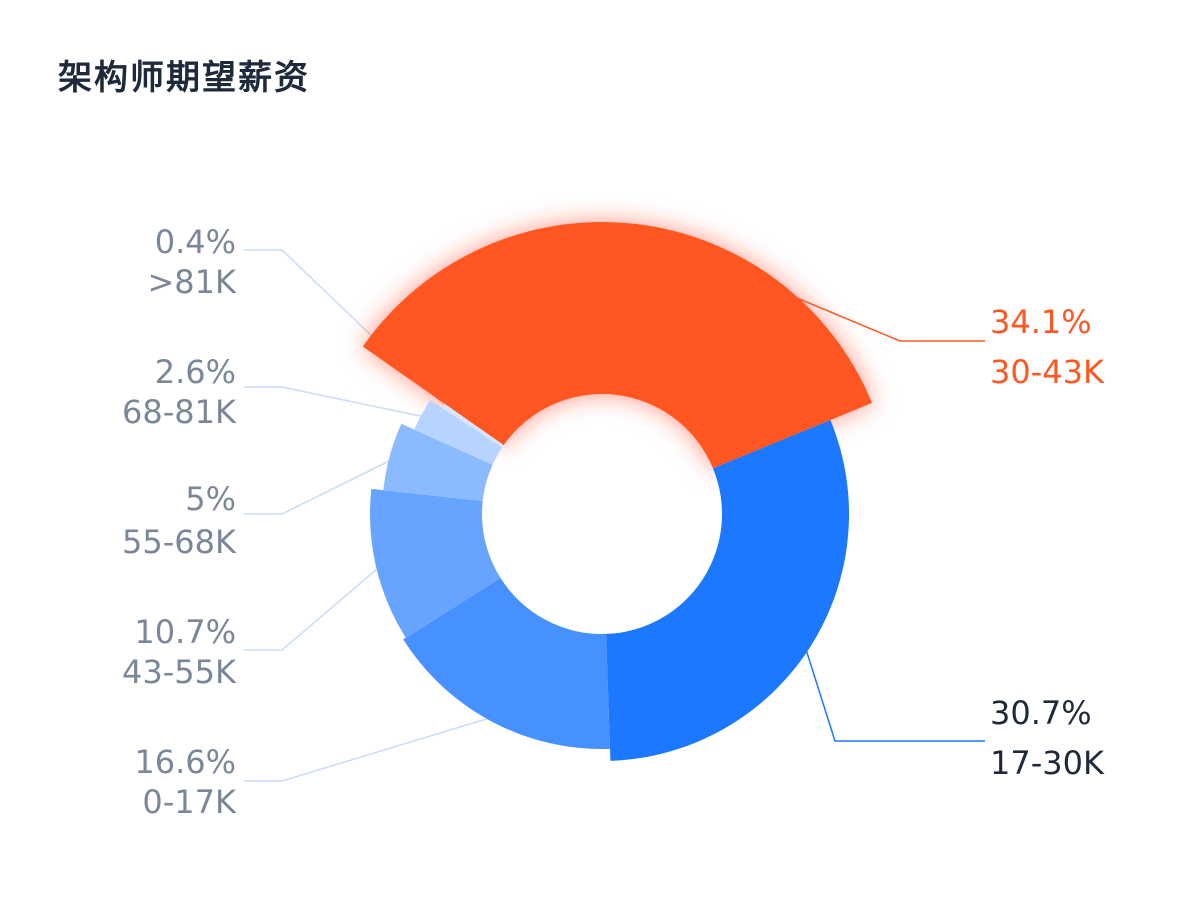  What do you see at coordinates (435, 563) in the screenshot?
I see `slice-43-55k` at bounding box center [435, 563].